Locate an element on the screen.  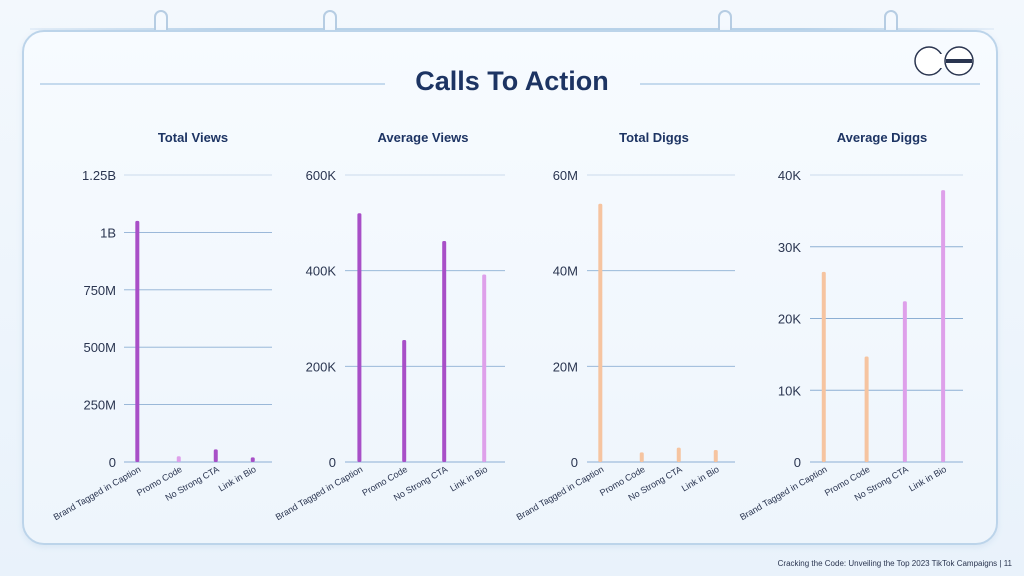
y-tick-label: 1B is located at coordinates (108, 232).